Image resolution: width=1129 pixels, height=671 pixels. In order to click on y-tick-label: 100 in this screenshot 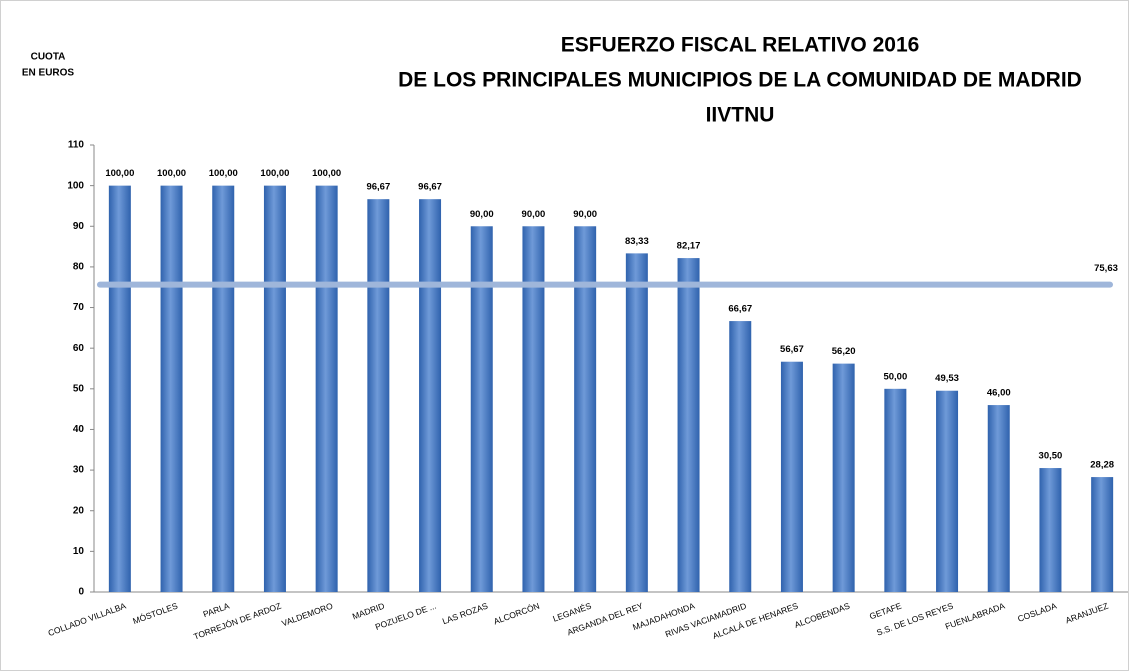, I will do `click(75, 185)`.